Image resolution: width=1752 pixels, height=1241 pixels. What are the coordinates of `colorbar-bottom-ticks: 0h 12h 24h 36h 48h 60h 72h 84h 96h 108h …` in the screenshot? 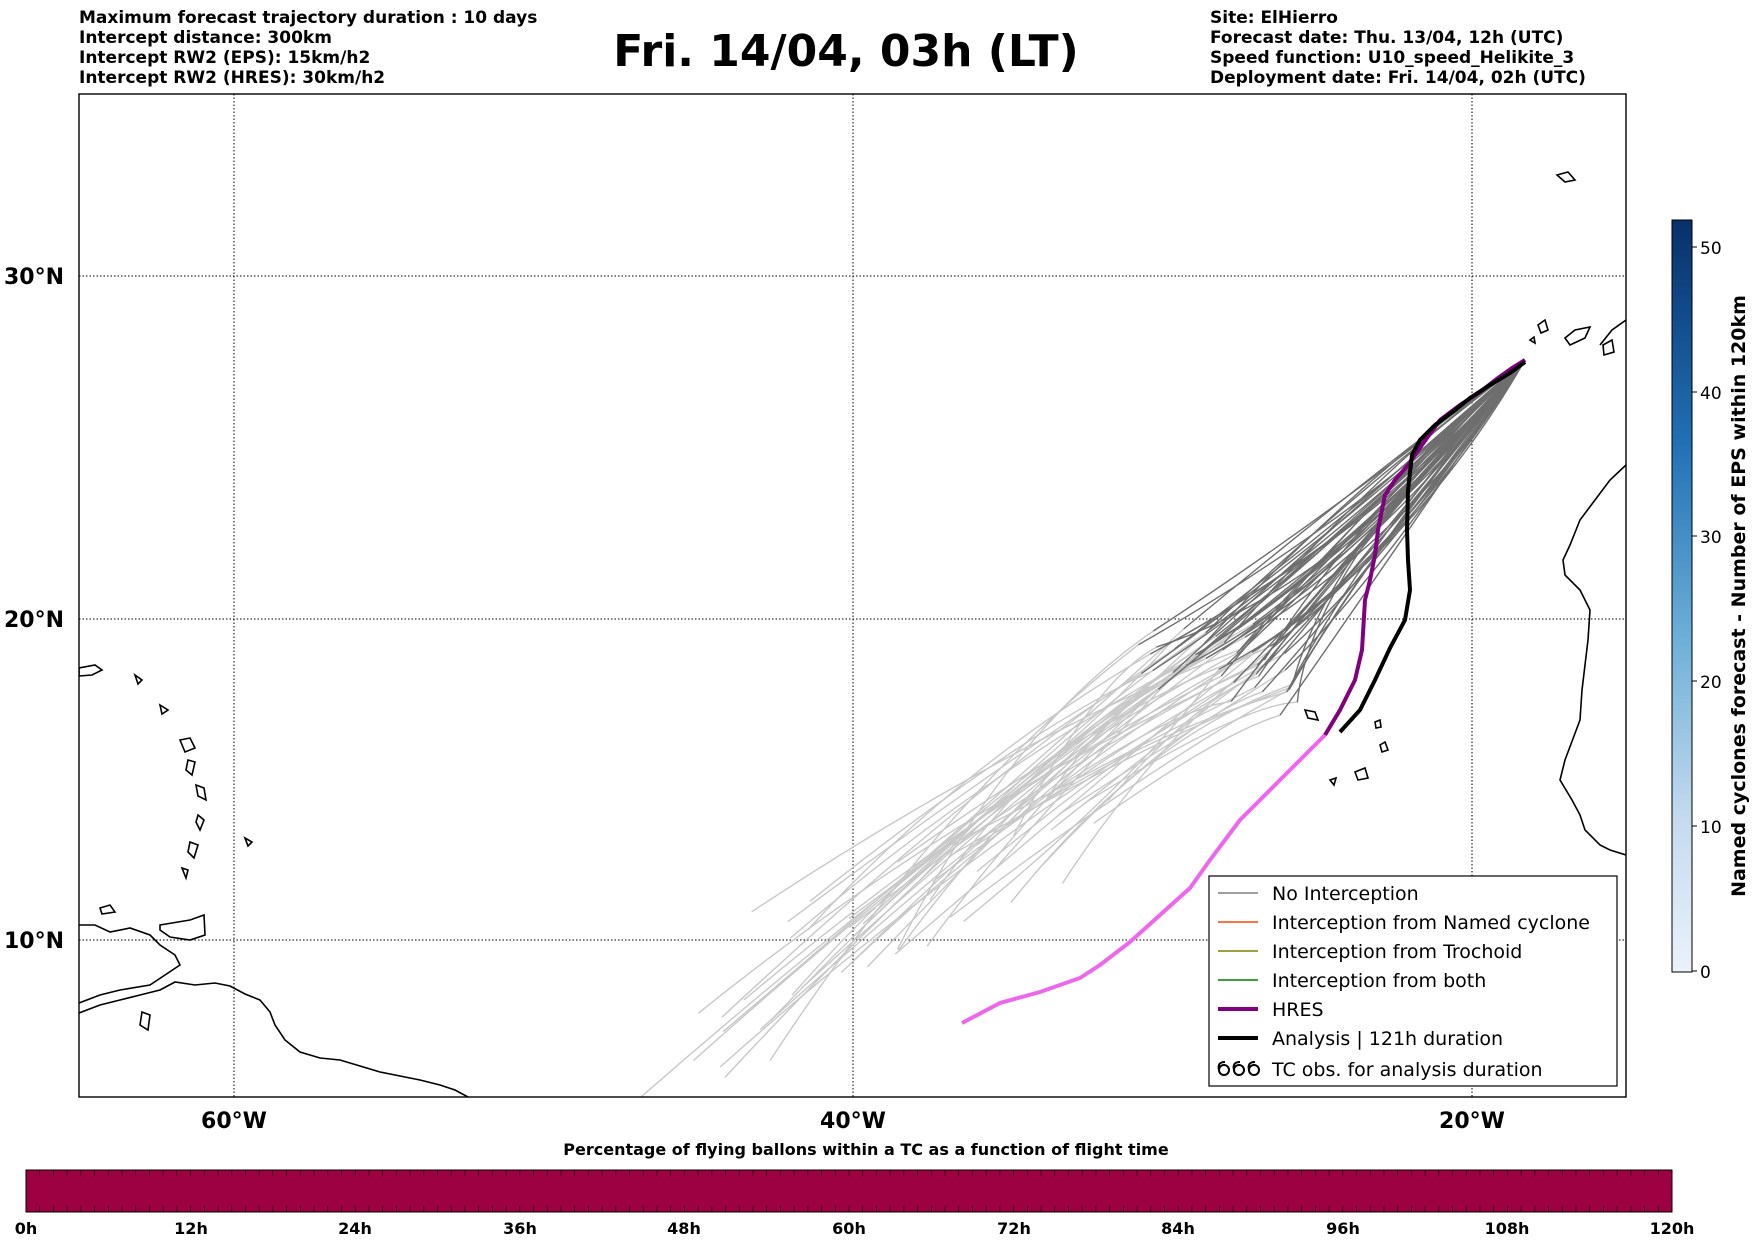 It's located at (855, 1228).